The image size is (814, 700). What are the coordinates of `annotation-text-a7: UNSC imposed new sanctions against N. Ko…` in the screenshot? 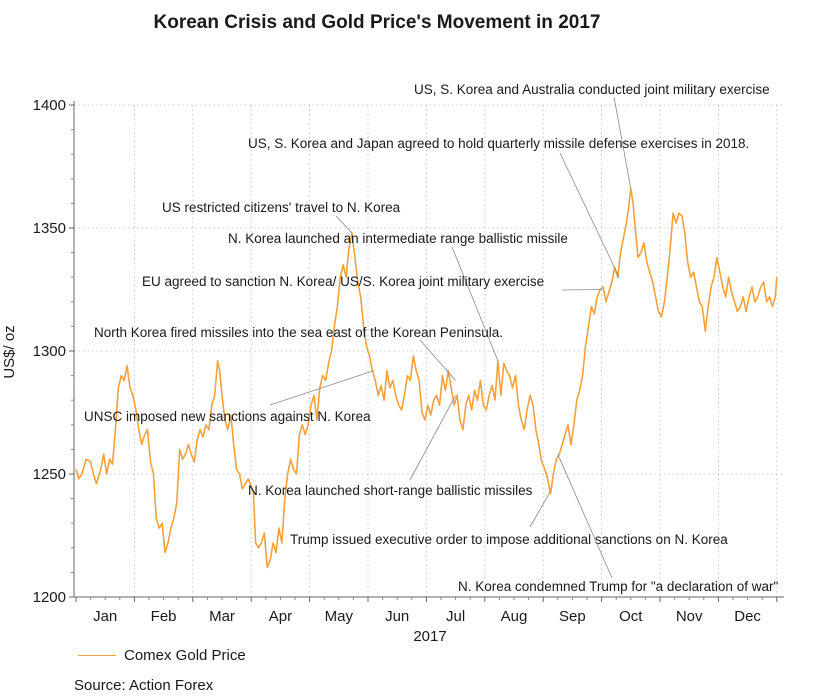 It's located at (227, 416).